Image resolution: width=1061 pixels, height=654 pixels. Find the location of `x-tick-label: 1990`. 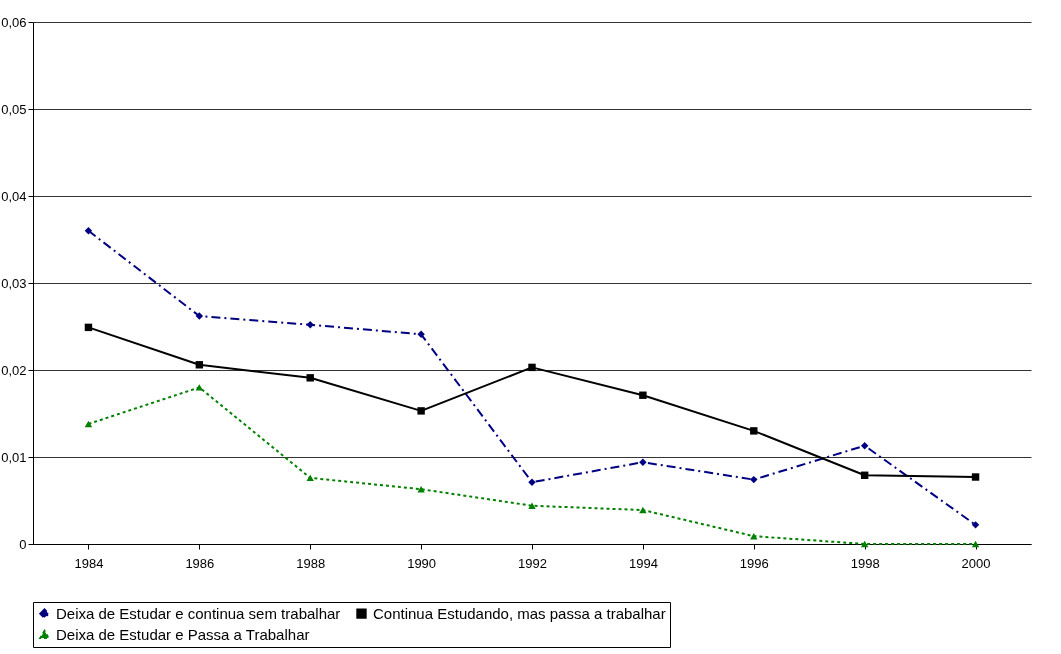

x-tick-label: 1990 is located at coordinates (422, 563).